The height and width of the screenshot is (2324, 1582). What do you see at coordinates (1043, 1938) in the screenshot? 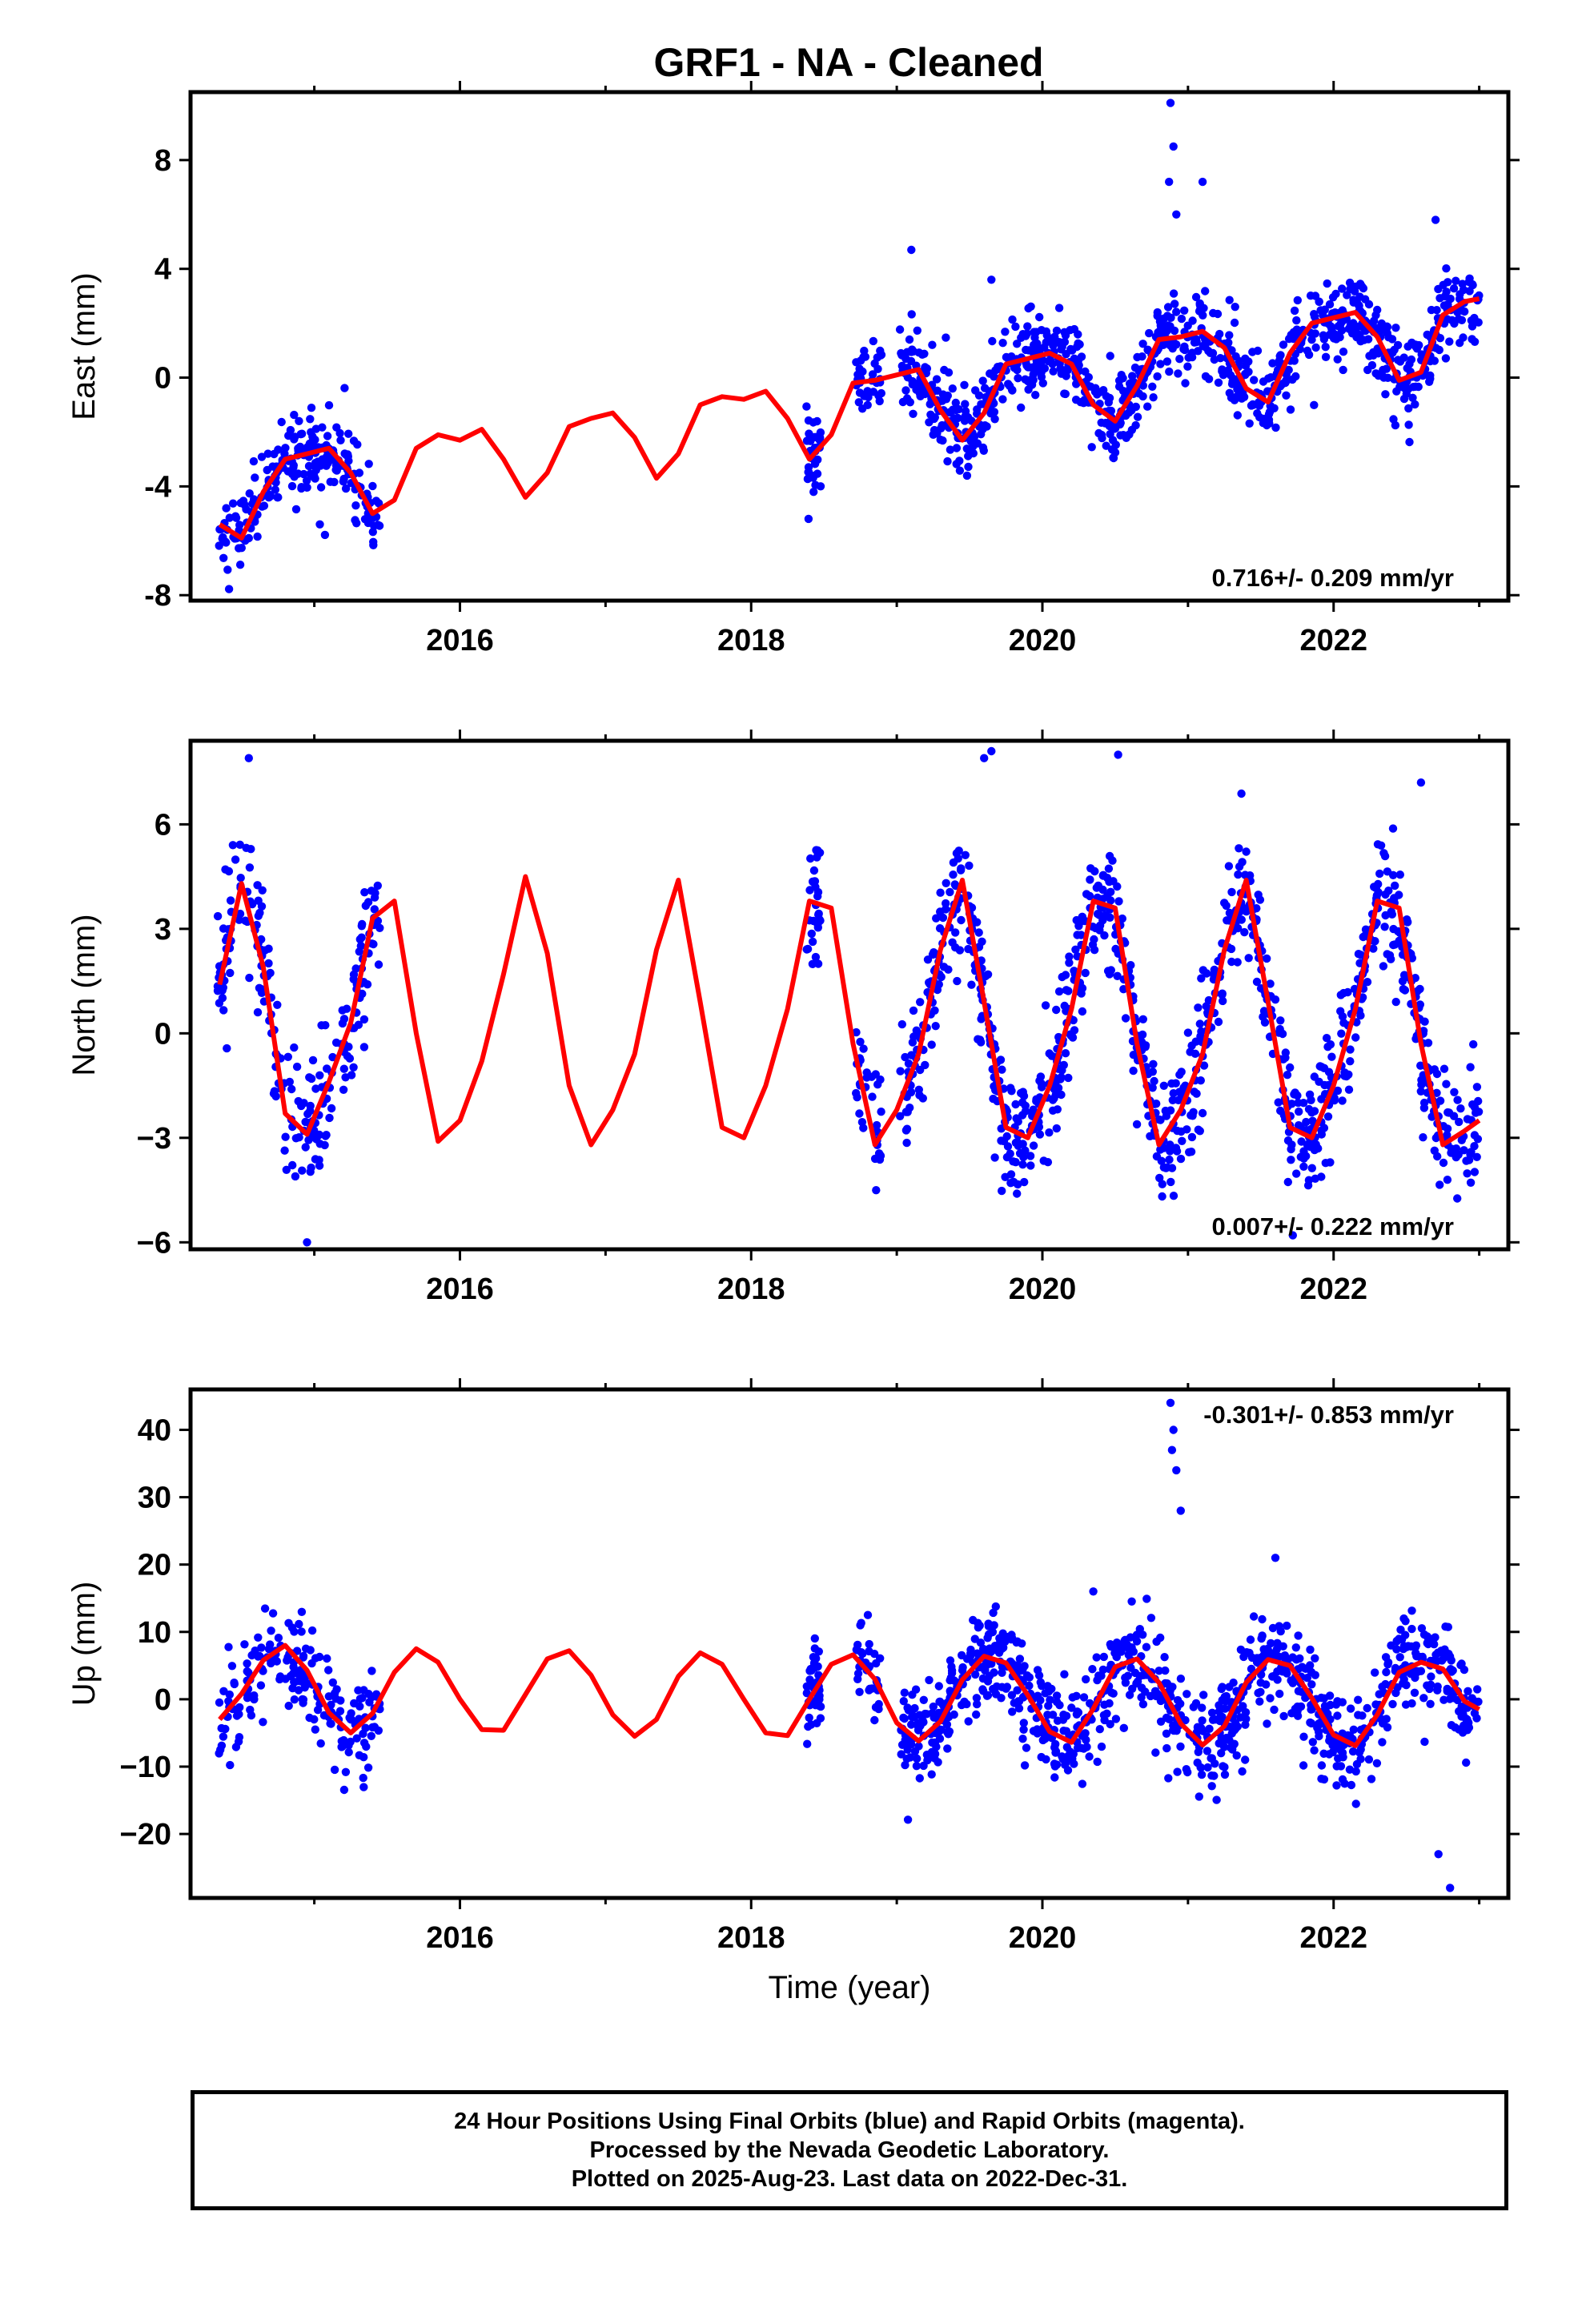
I see `x-tick-label: 2020` at bounding box center [1043, 1938].